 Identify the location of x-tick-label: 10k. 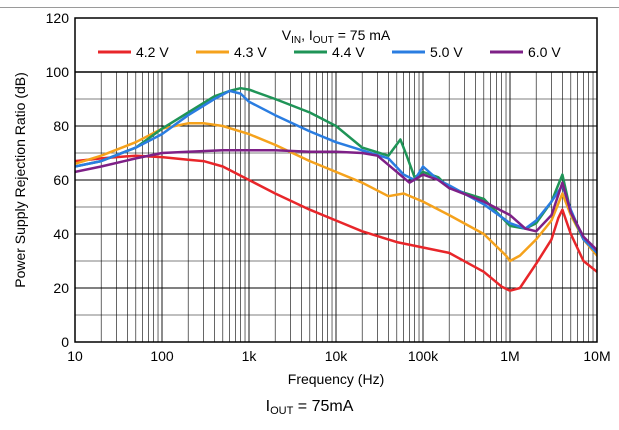
(337, 356).